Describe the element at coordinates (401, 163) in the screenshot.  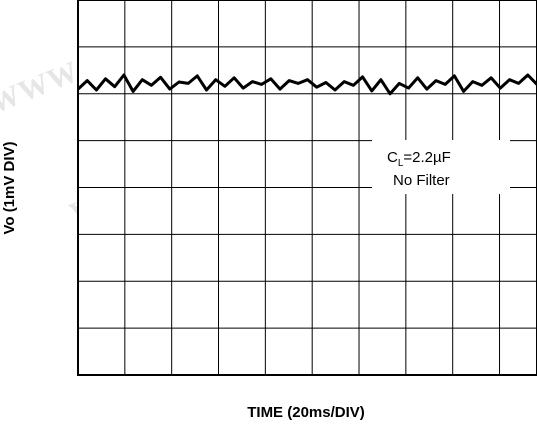
I see `annotation-subscript: L` at that location.